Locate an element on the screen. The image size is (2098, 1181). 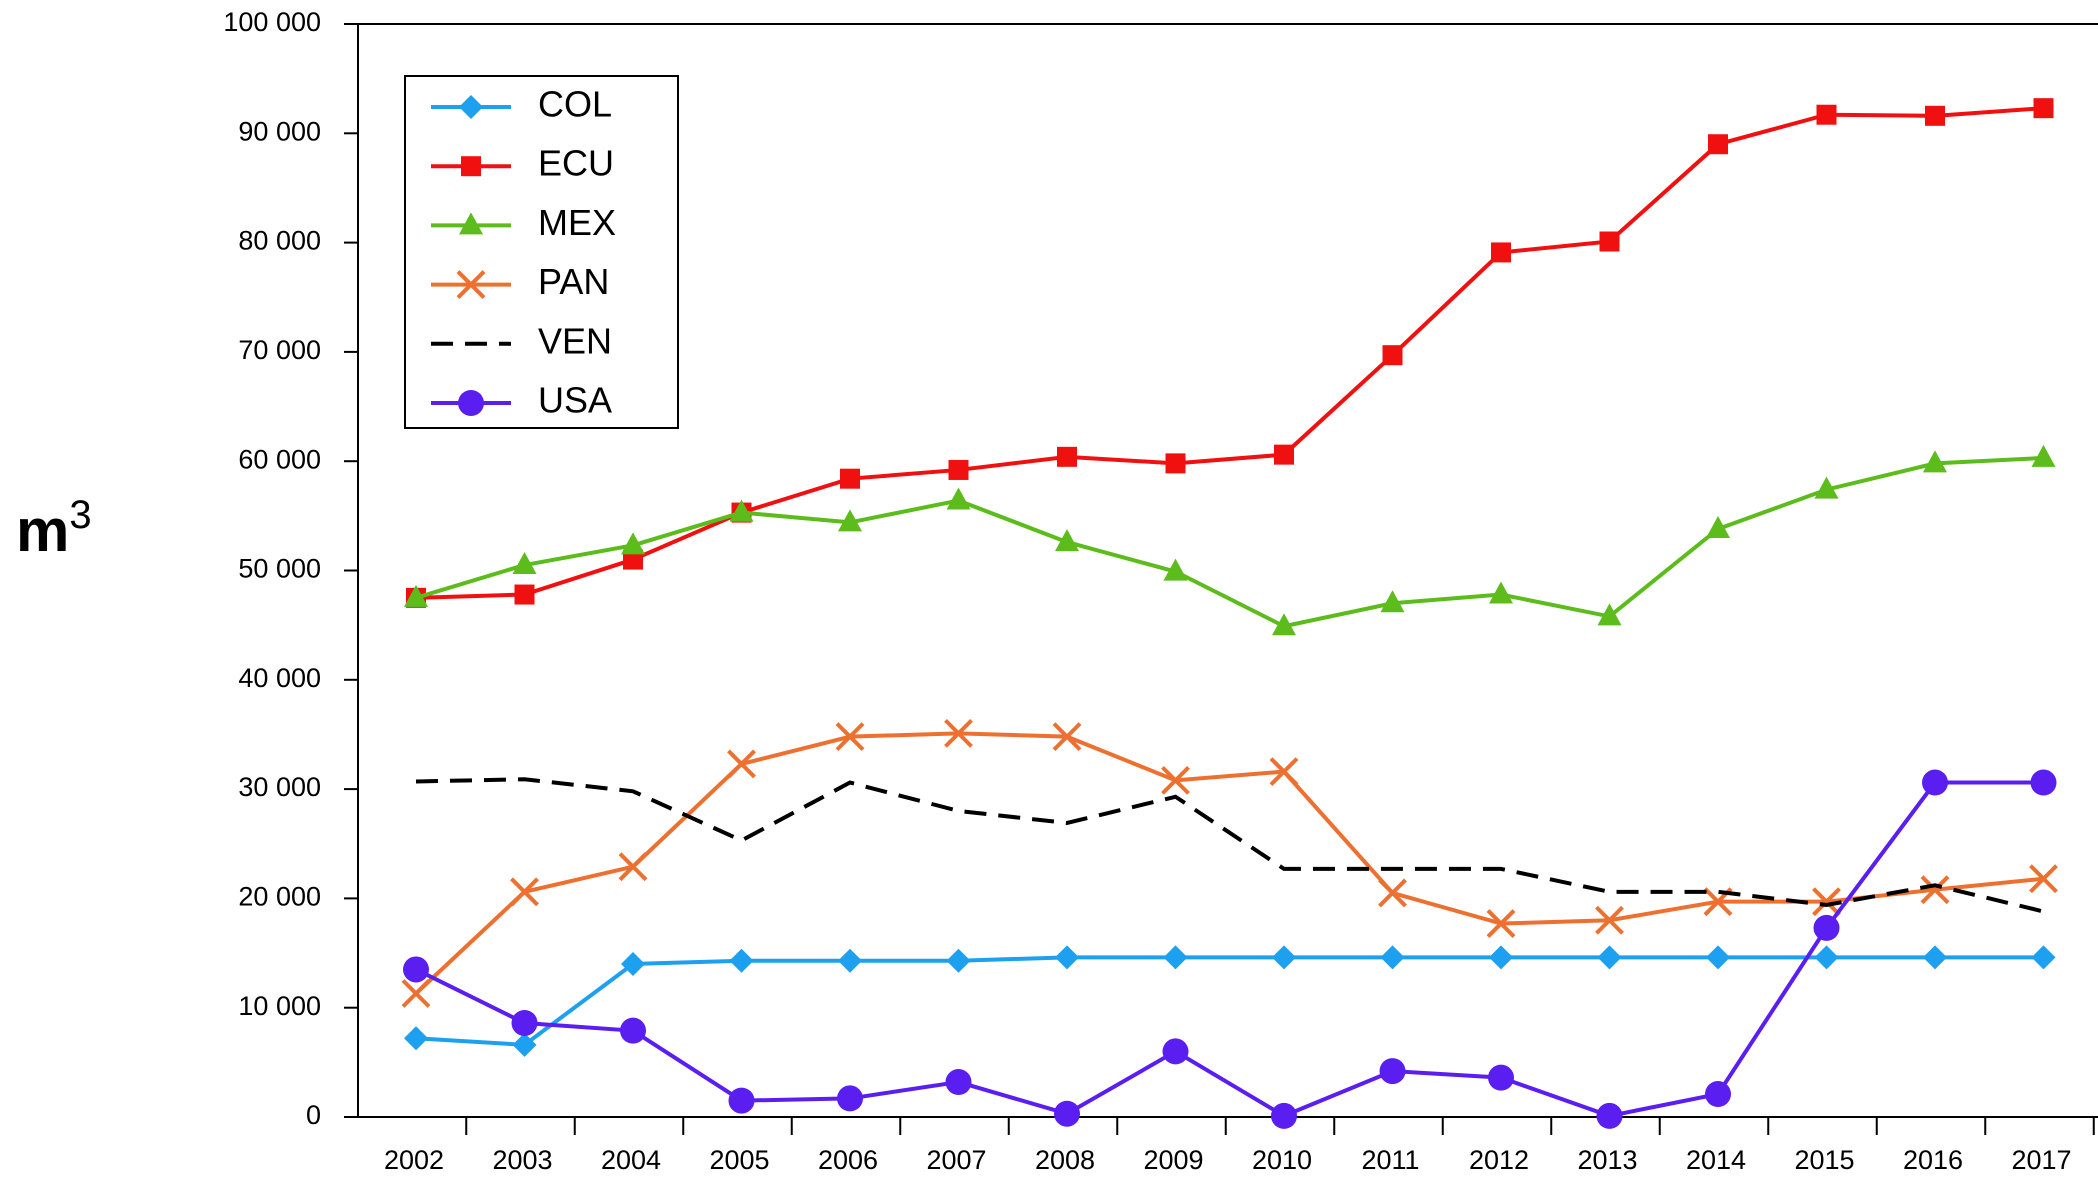
legend-label: PAN is located at coordinates (573, 281).